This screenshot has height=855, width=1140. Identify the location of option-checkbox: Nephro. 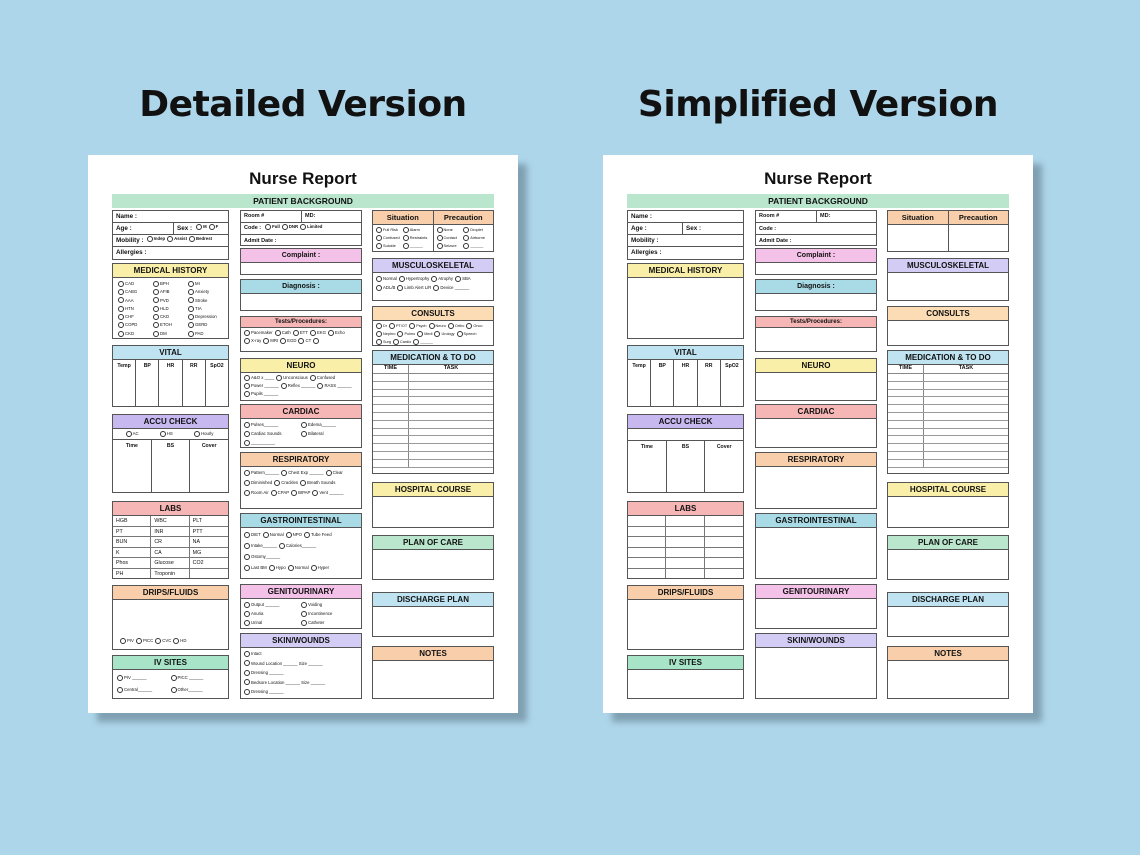
(385, 334).